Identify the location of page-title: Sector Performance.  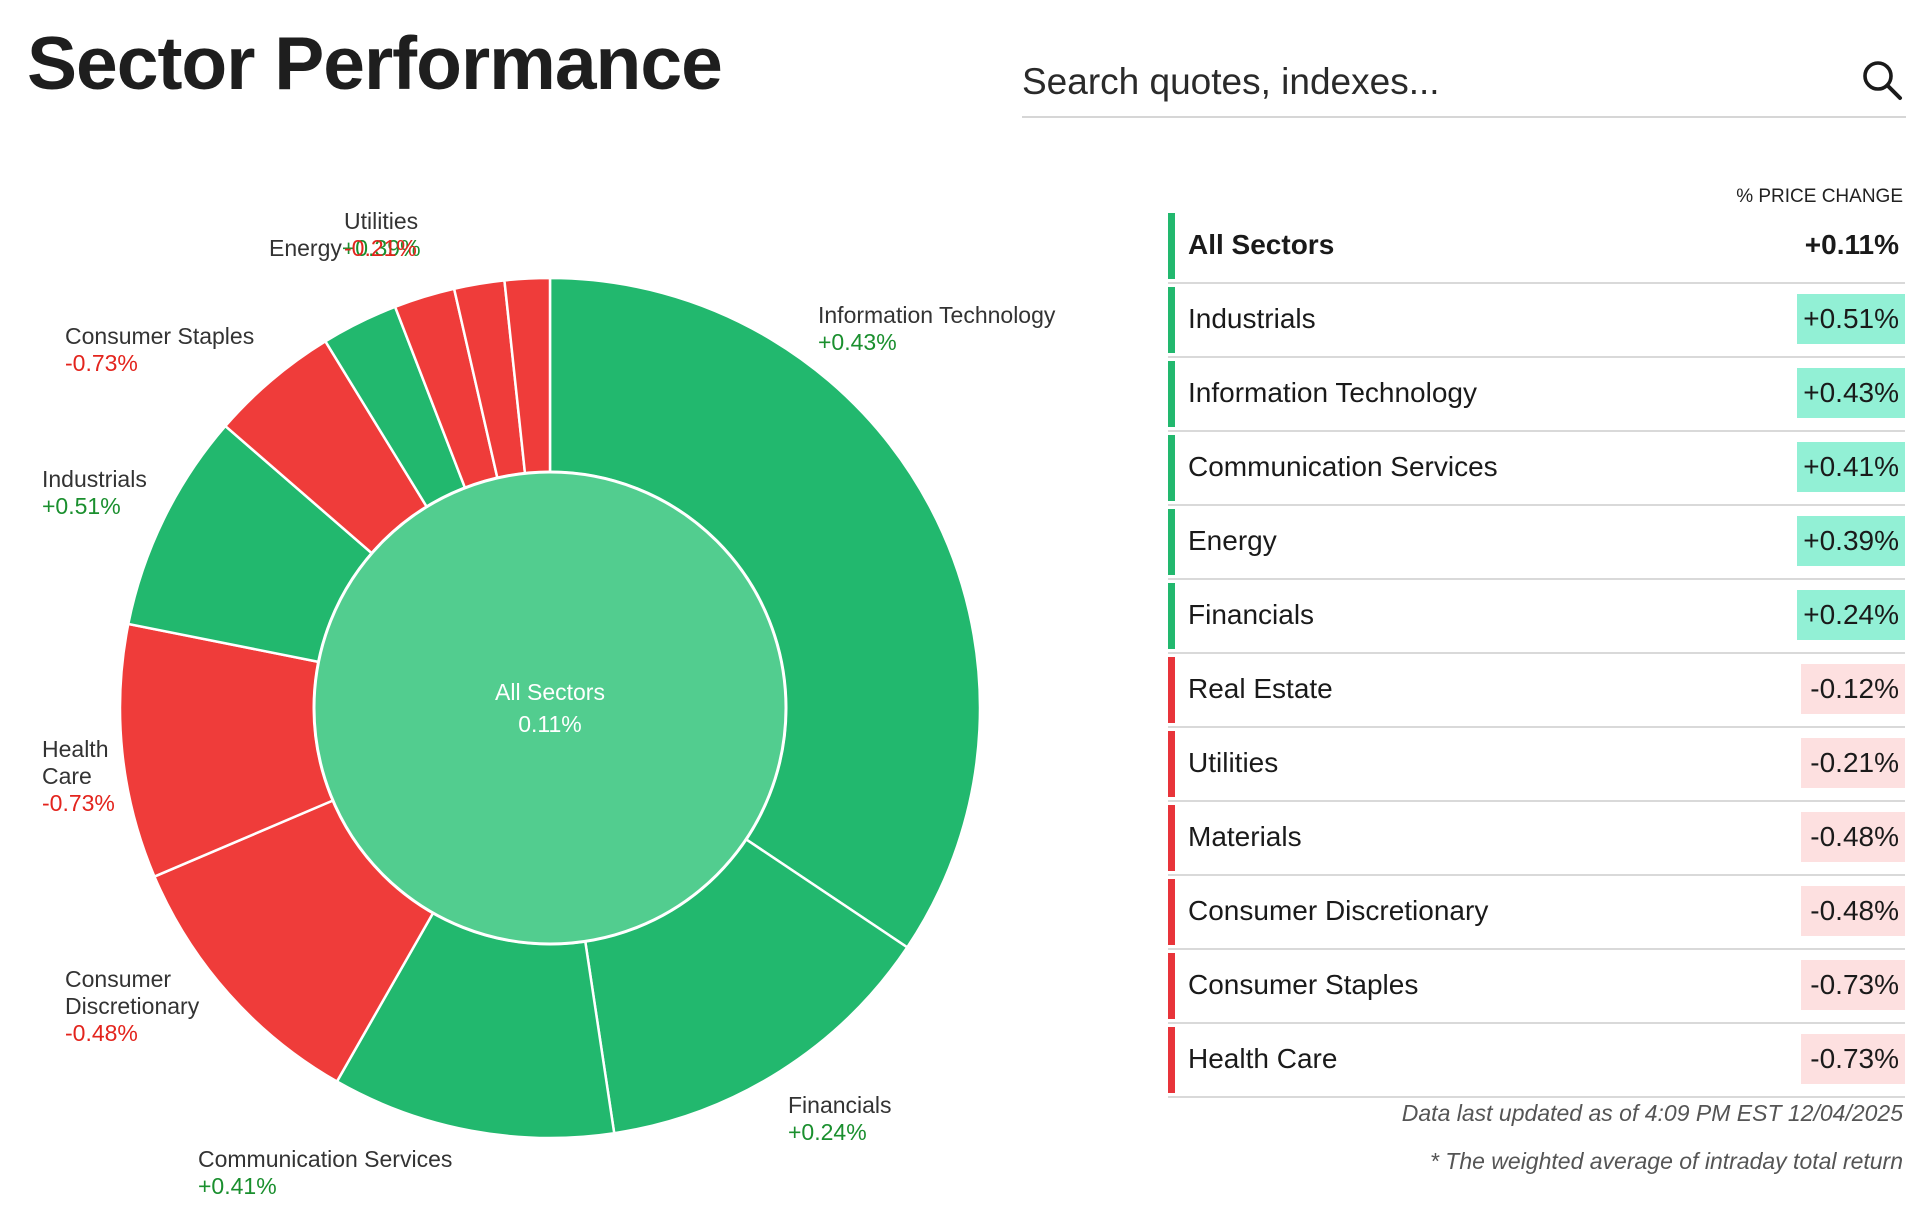
(375, 63).